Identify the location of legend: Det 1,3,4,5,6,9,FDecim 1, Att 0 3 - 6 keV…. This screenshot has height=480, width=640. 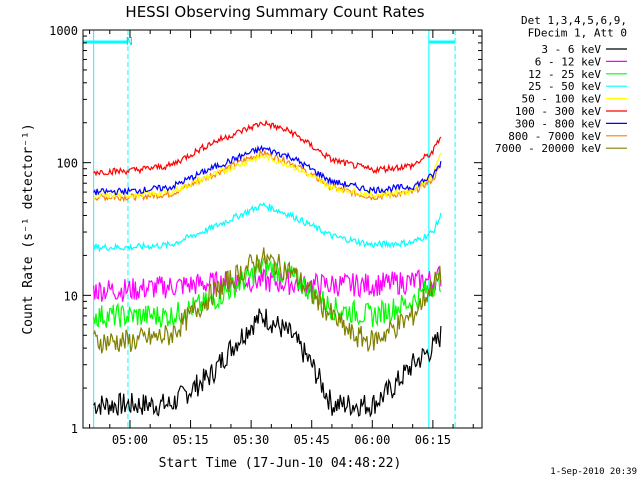
(561, 84).